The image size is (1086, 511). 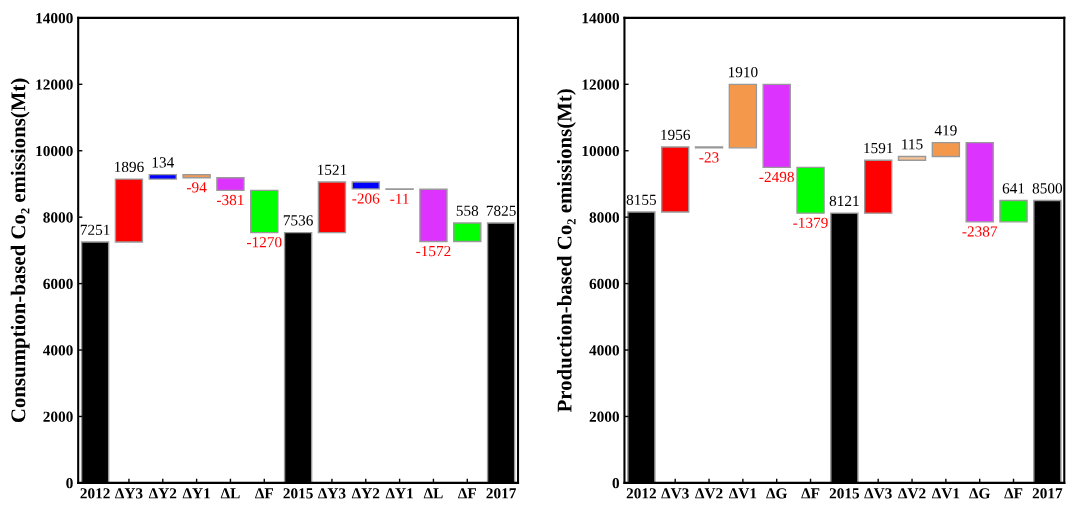 What do you see at coordinates (332, 169) in the screenshot?
I see `data-label: 1521` at bounding box center [332, 169].